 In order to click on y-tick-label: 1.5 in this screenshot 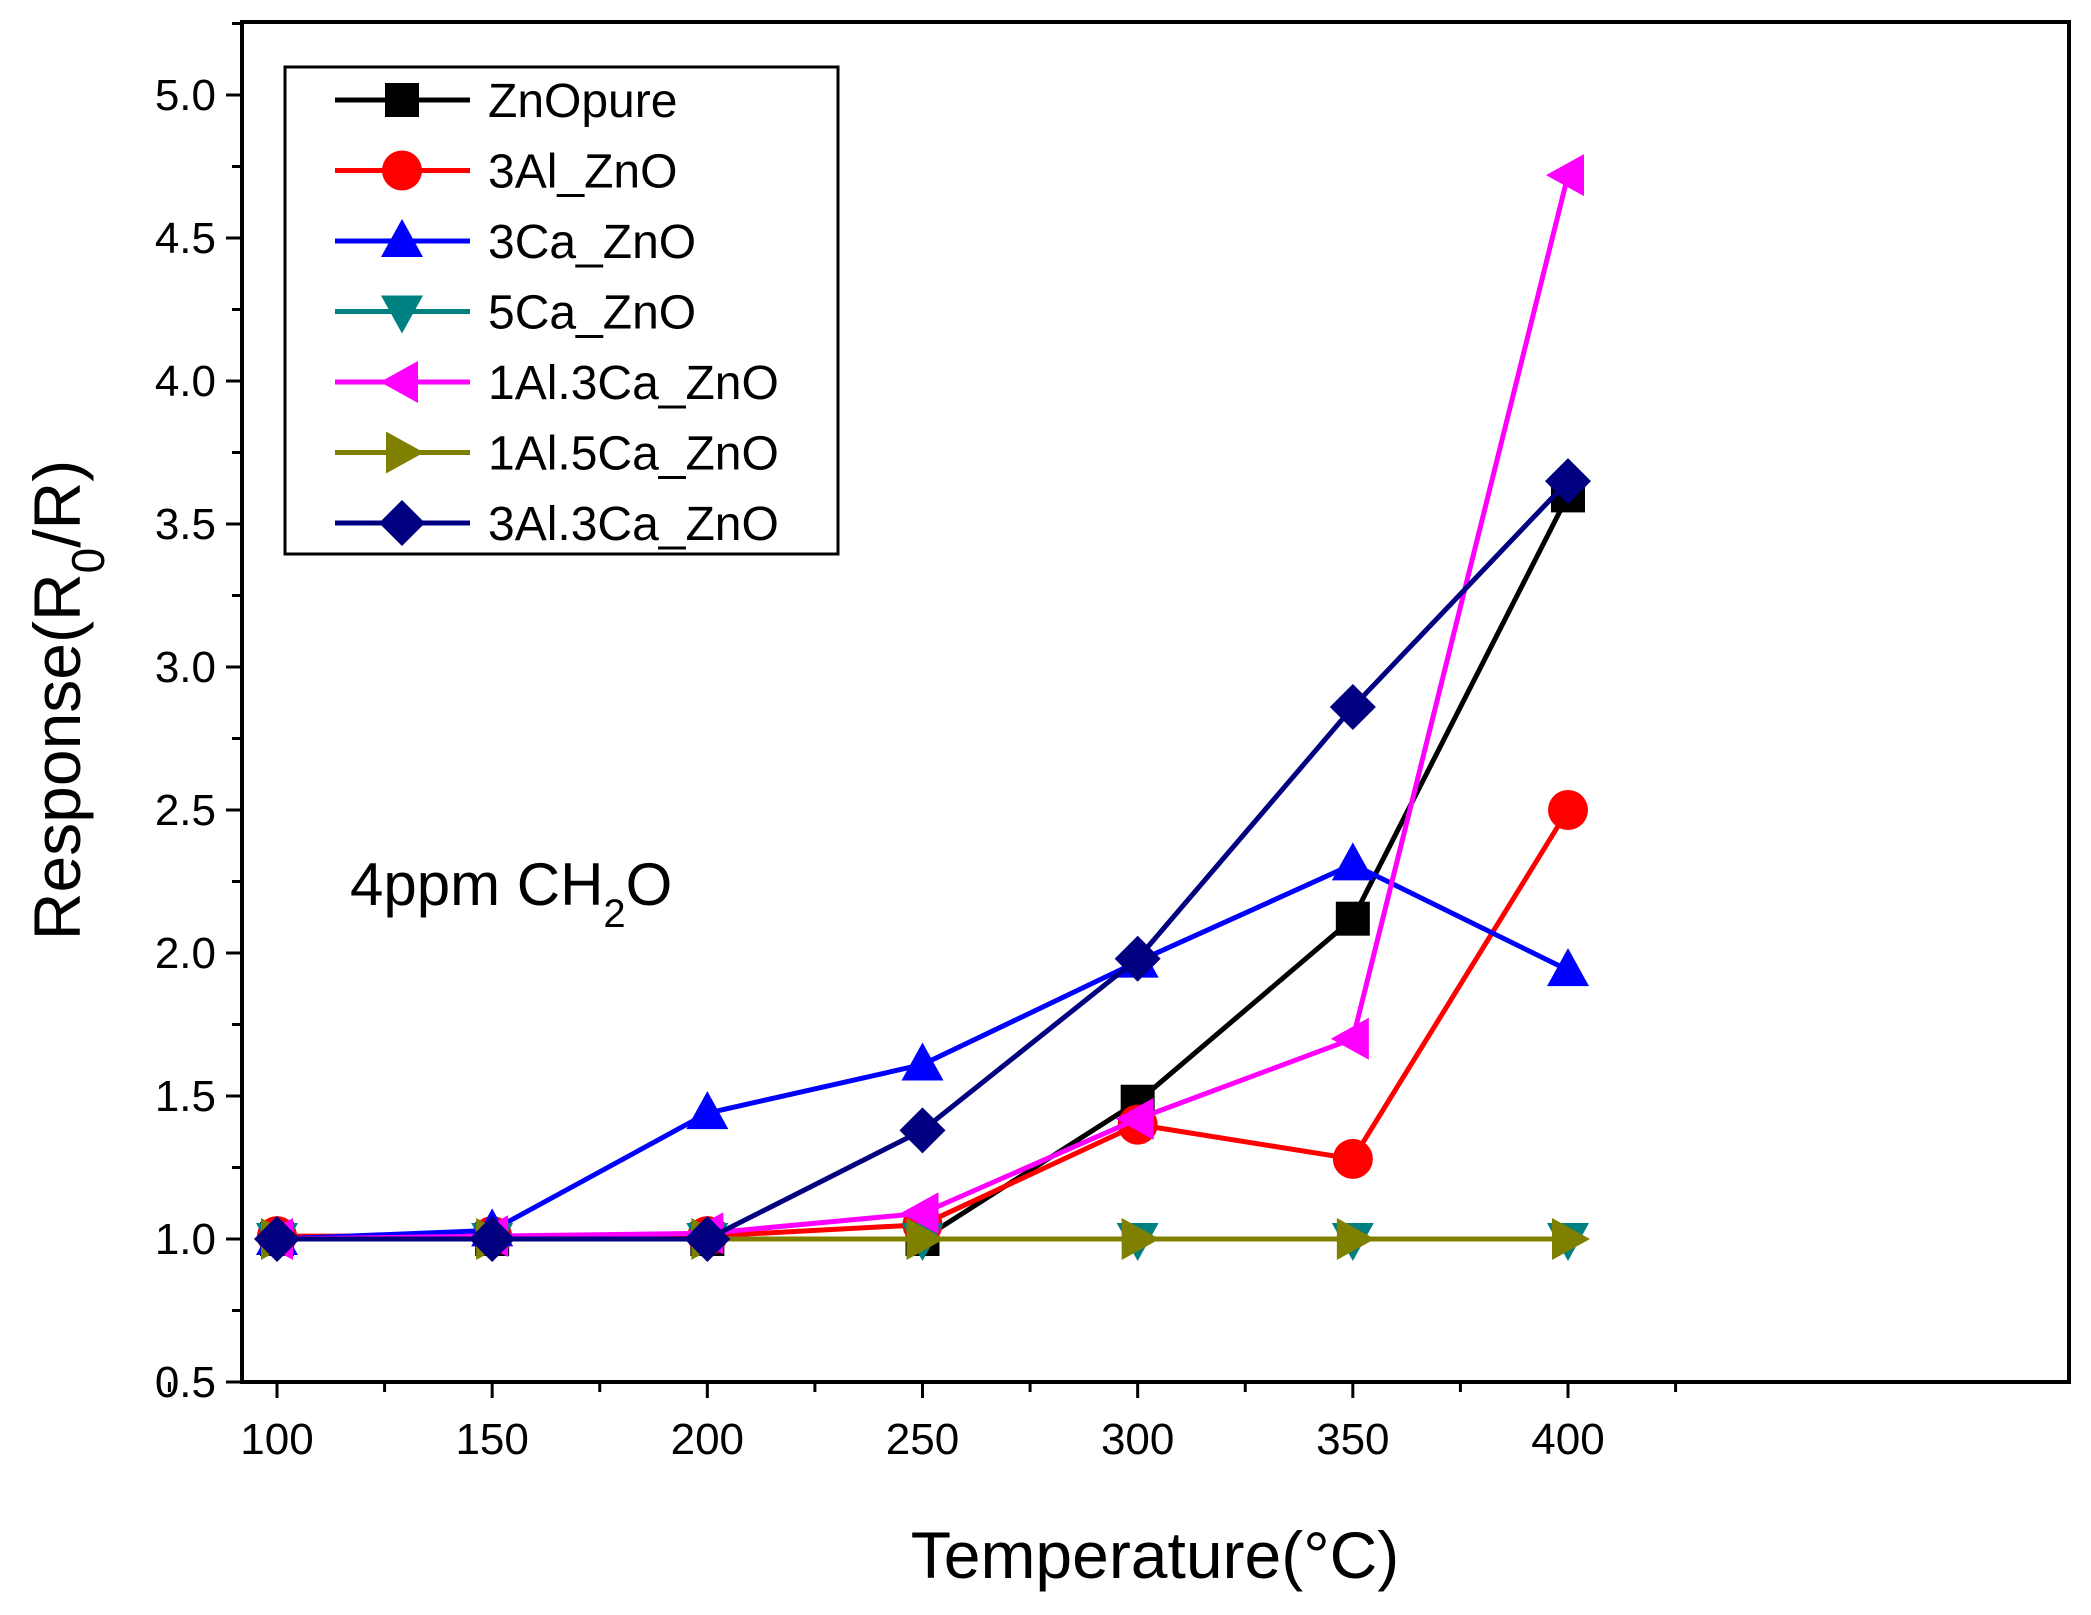, I will do `click(185, 1096)`.